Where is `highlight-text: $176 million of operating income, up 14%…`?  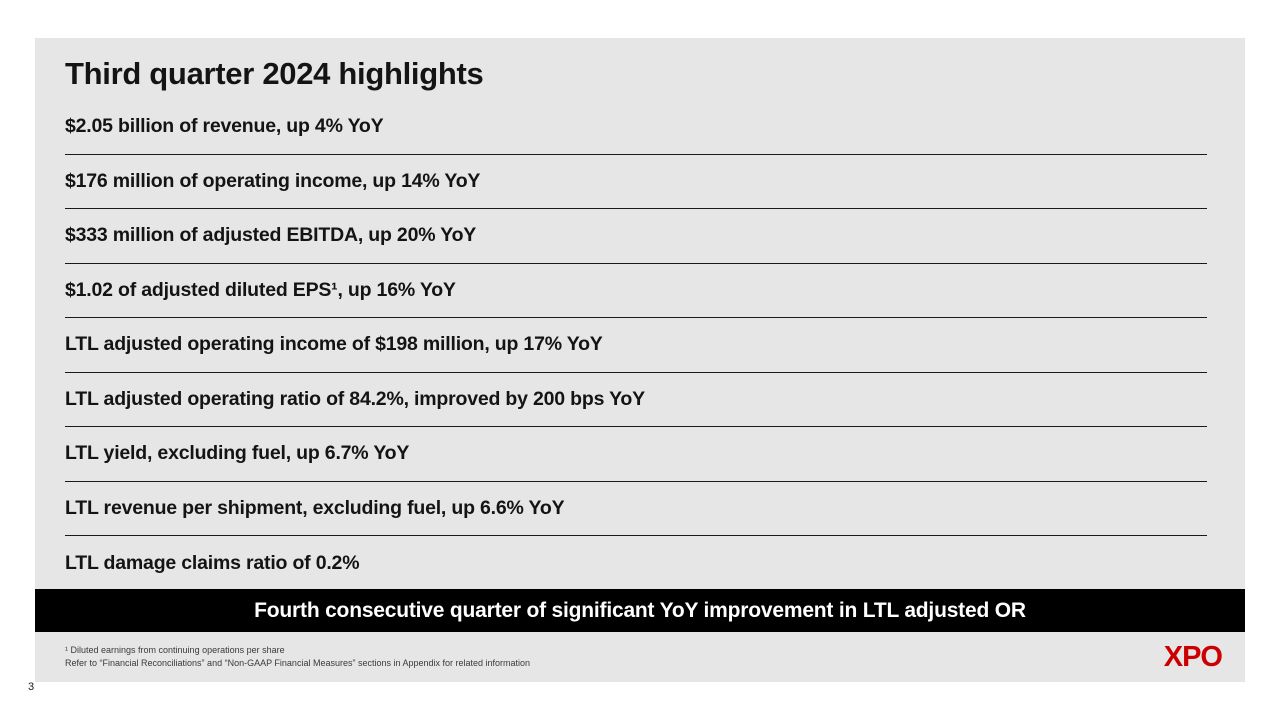 highlight-text: $176 million of operating income, up 14%… is located at coordinates (273, 180).